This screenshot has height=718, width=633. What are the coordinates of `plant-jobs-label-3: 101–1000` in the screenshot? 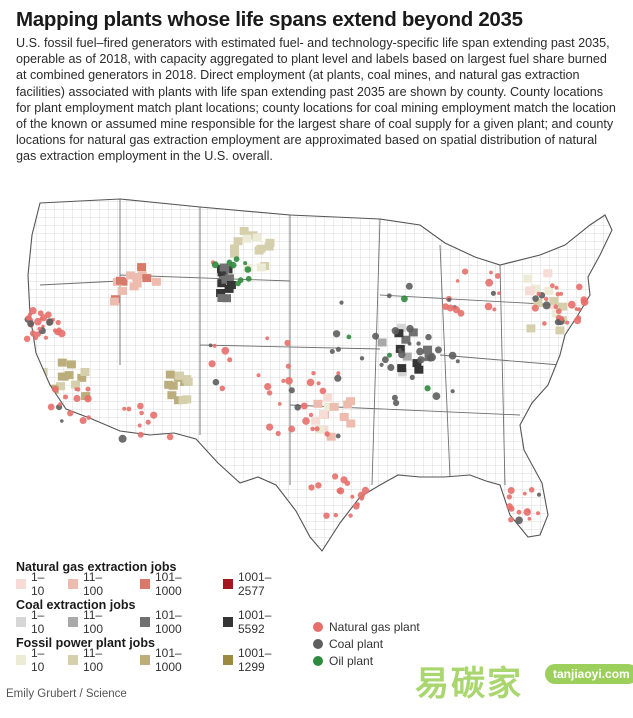 It's located at (168, 660).